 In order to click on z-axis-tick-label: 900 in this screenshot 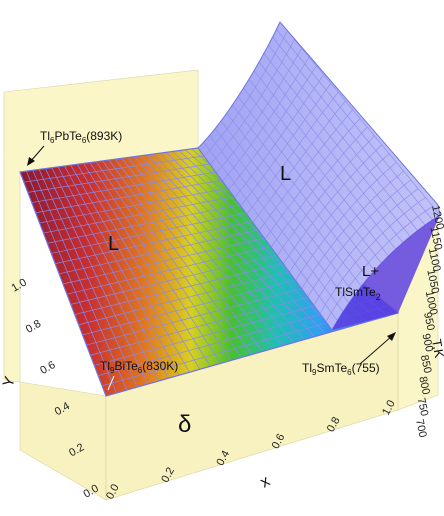, I will do `click(427, 343)`.